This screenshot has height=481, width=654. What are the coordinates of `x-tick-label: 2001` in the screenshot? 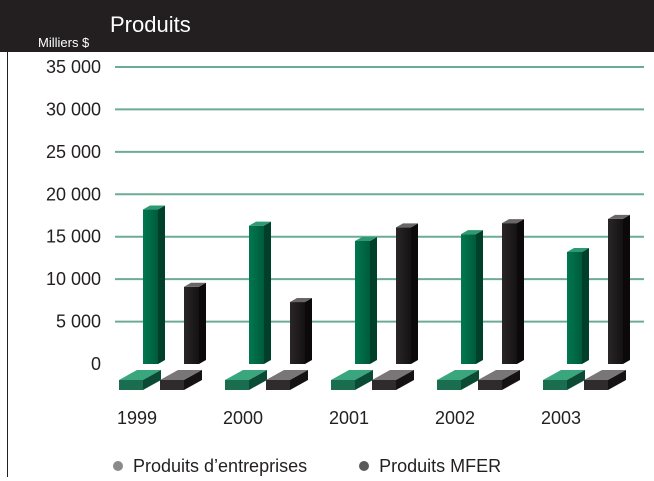 It's located at (349, 418).